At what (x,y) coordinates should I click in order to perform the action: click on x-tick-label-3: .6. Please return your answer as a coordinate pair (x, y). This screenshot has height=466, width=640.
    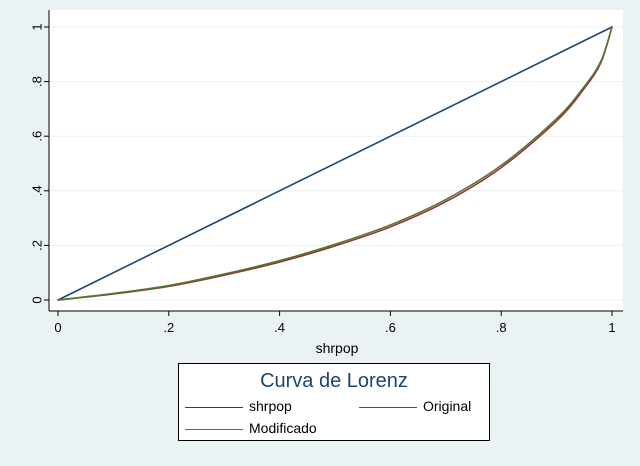
    Looking at the image, I should click on (390, 327).